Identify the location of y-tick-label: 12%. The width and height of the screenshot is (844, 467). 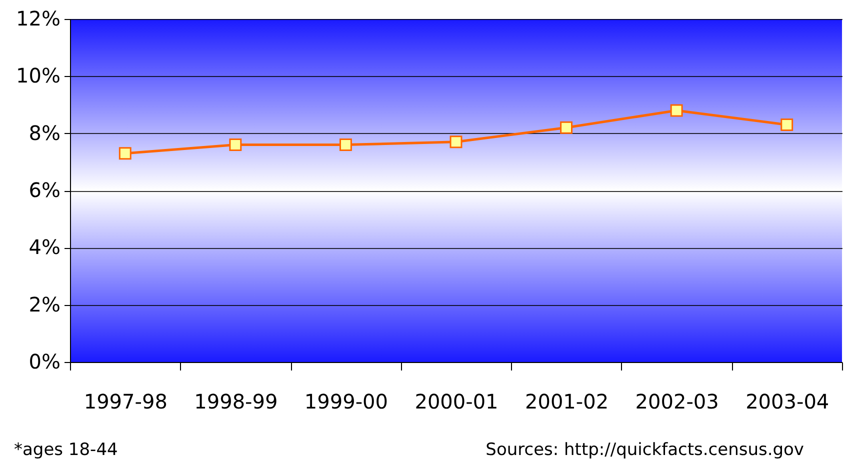
(38, 18).